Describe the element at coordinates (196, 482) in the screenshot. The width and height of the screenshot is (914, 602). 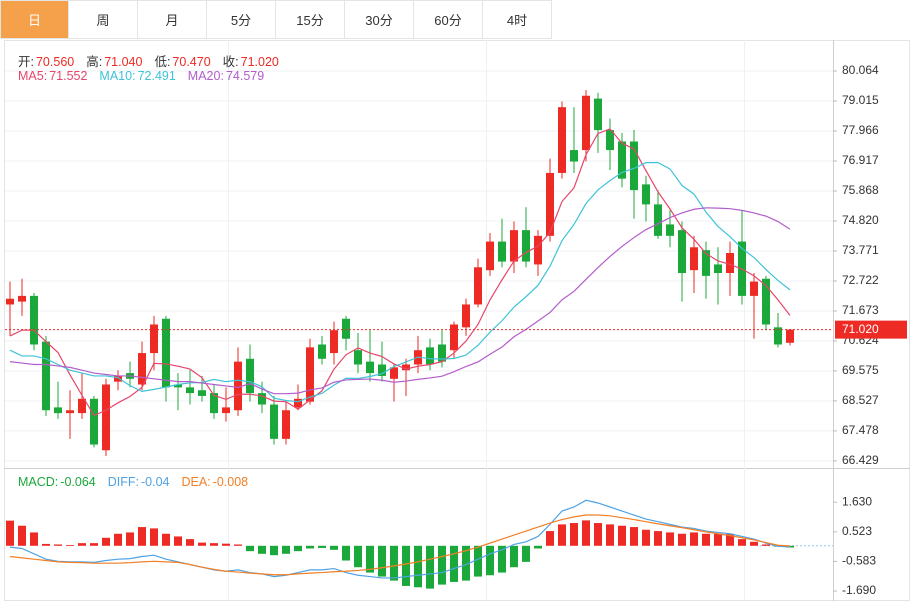
I see `legend-name: DEA:` at that location.